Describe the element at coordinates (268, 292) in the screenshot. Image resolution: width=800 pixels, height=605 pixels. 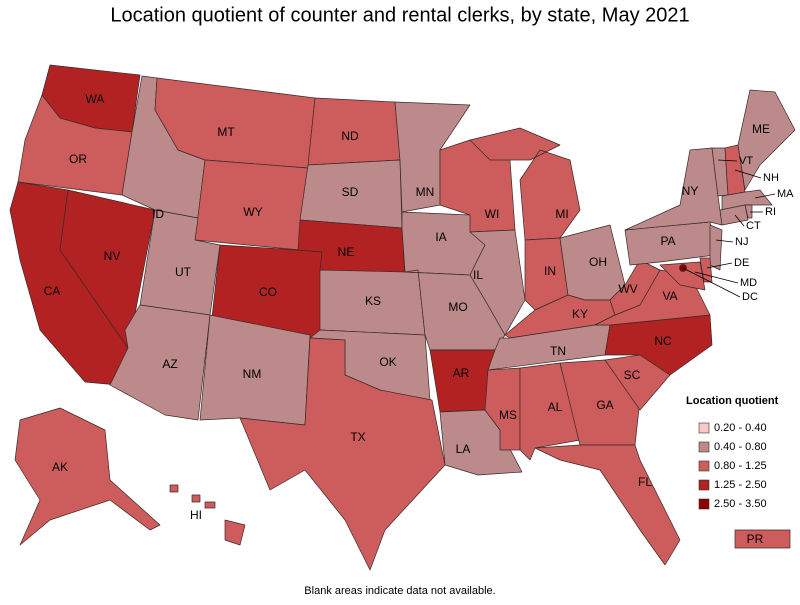
I see `state-label: CO` at that location.